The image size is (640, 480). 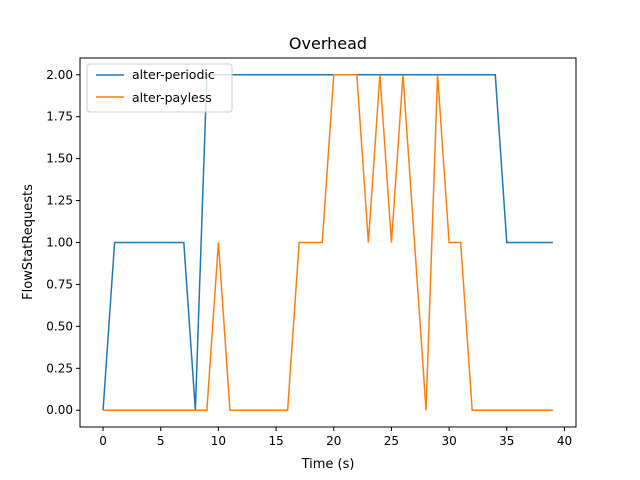 What do you see at coordinates (173, 74) in the screenshot?
I see `legend-label-alter-periodic: alter-periodic` at bounding box center [173, 74].